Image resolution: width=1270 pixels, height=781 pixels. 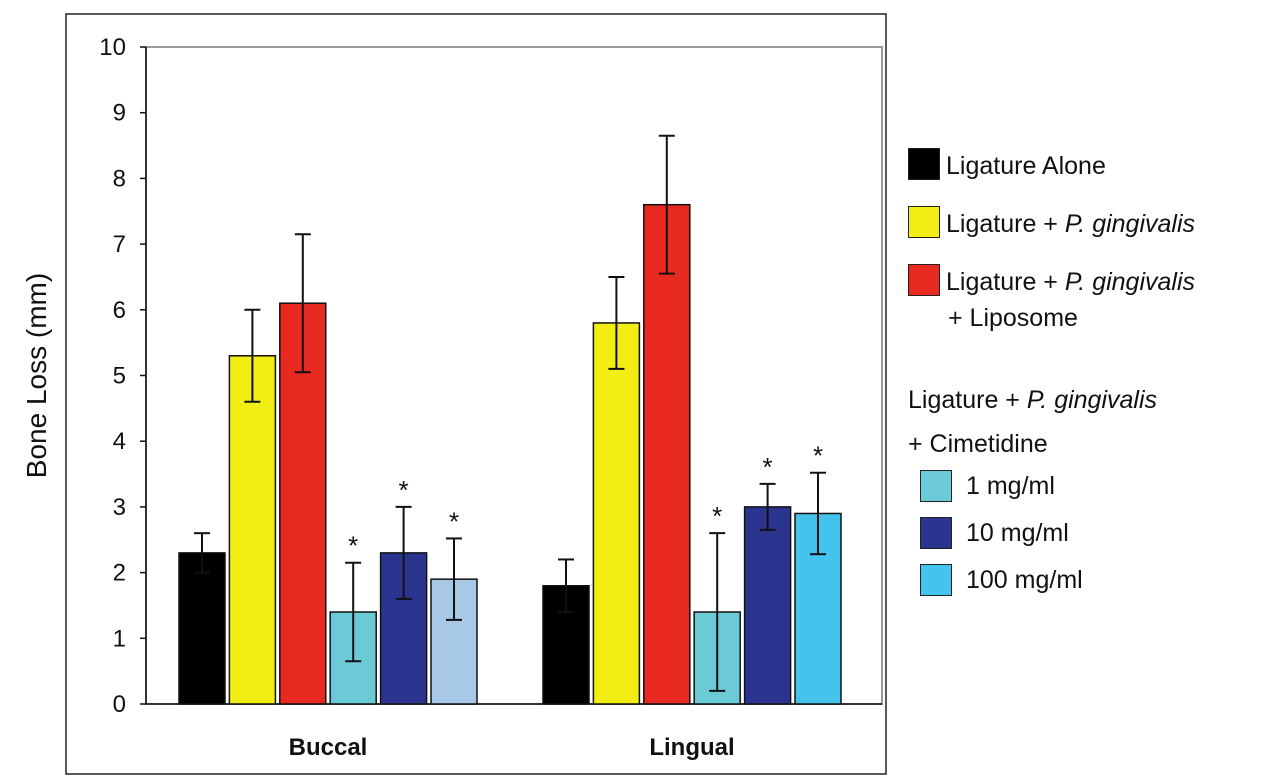 I want to click on legend-label: 1 mg/ml, so click(x=1010, y=485).